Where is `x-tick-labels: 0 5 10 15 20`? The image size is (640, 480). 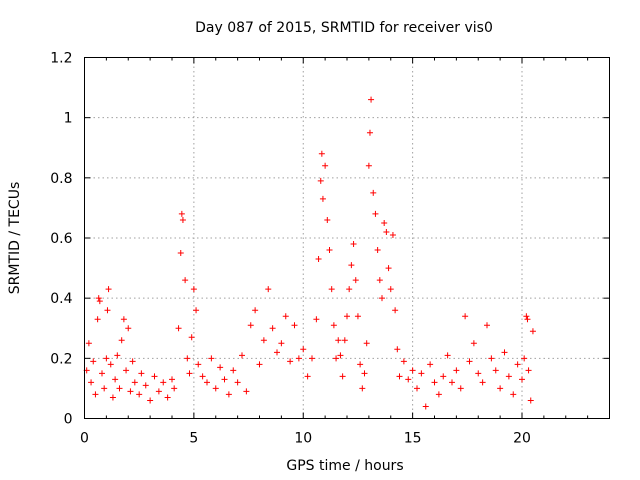
x-tick-labels: 0 5 10 15 20 is located at coordinates (305, 439).